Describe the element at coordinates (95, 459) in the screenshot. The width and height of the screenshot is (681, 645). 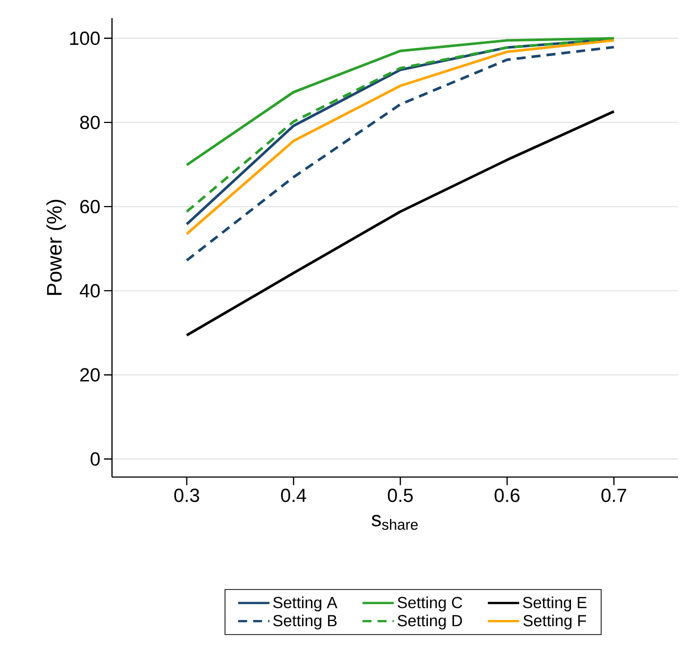
I see `y-tick-label: 0` at that location.